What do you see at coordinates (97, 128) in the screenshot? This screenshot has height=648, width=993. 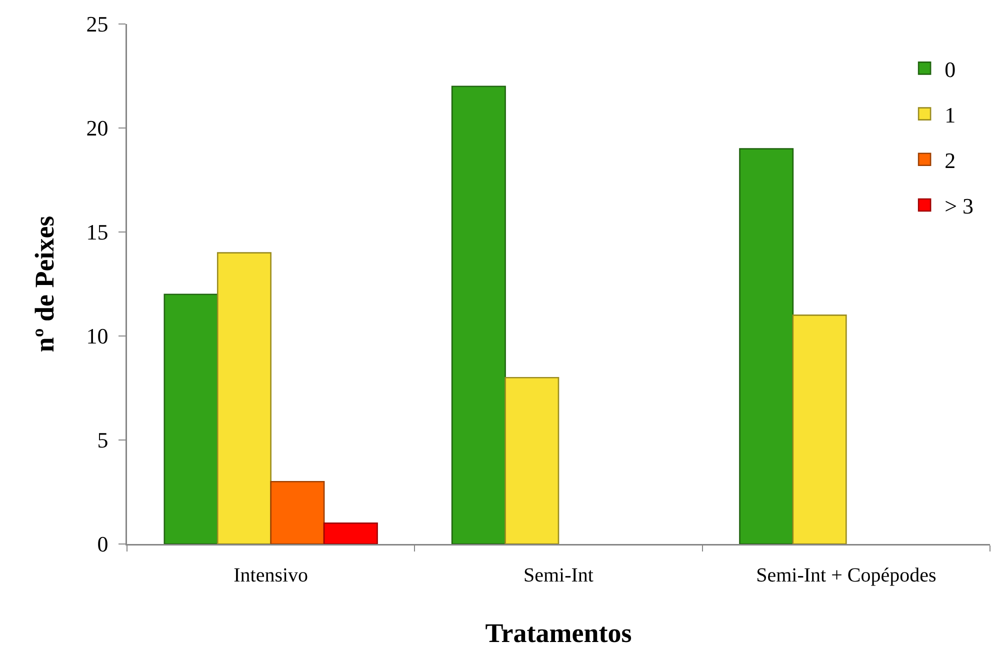 I see `y-tick-label: 20` at bounding box center [97, 128].